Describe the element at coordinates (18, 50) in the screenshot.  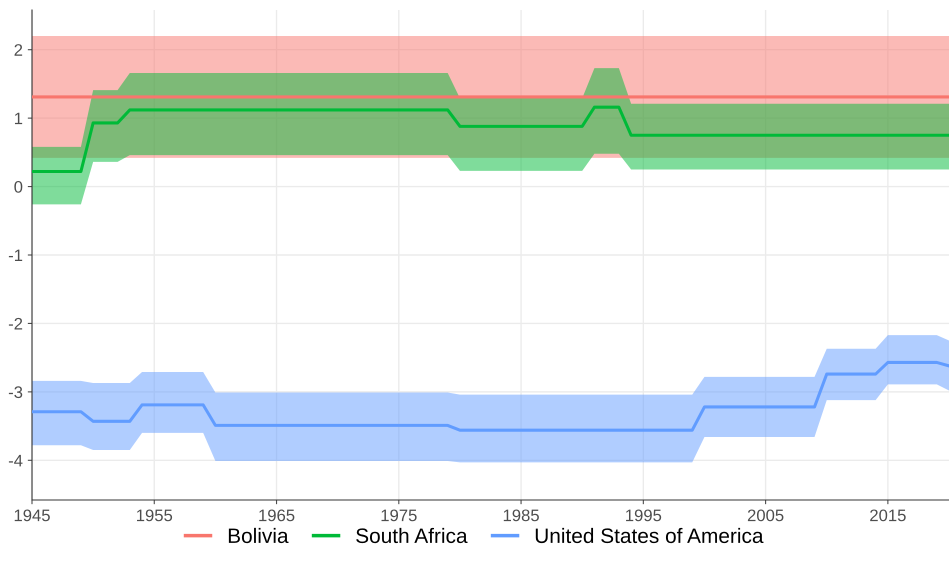
I see `y-tick-label: 2` at that location.